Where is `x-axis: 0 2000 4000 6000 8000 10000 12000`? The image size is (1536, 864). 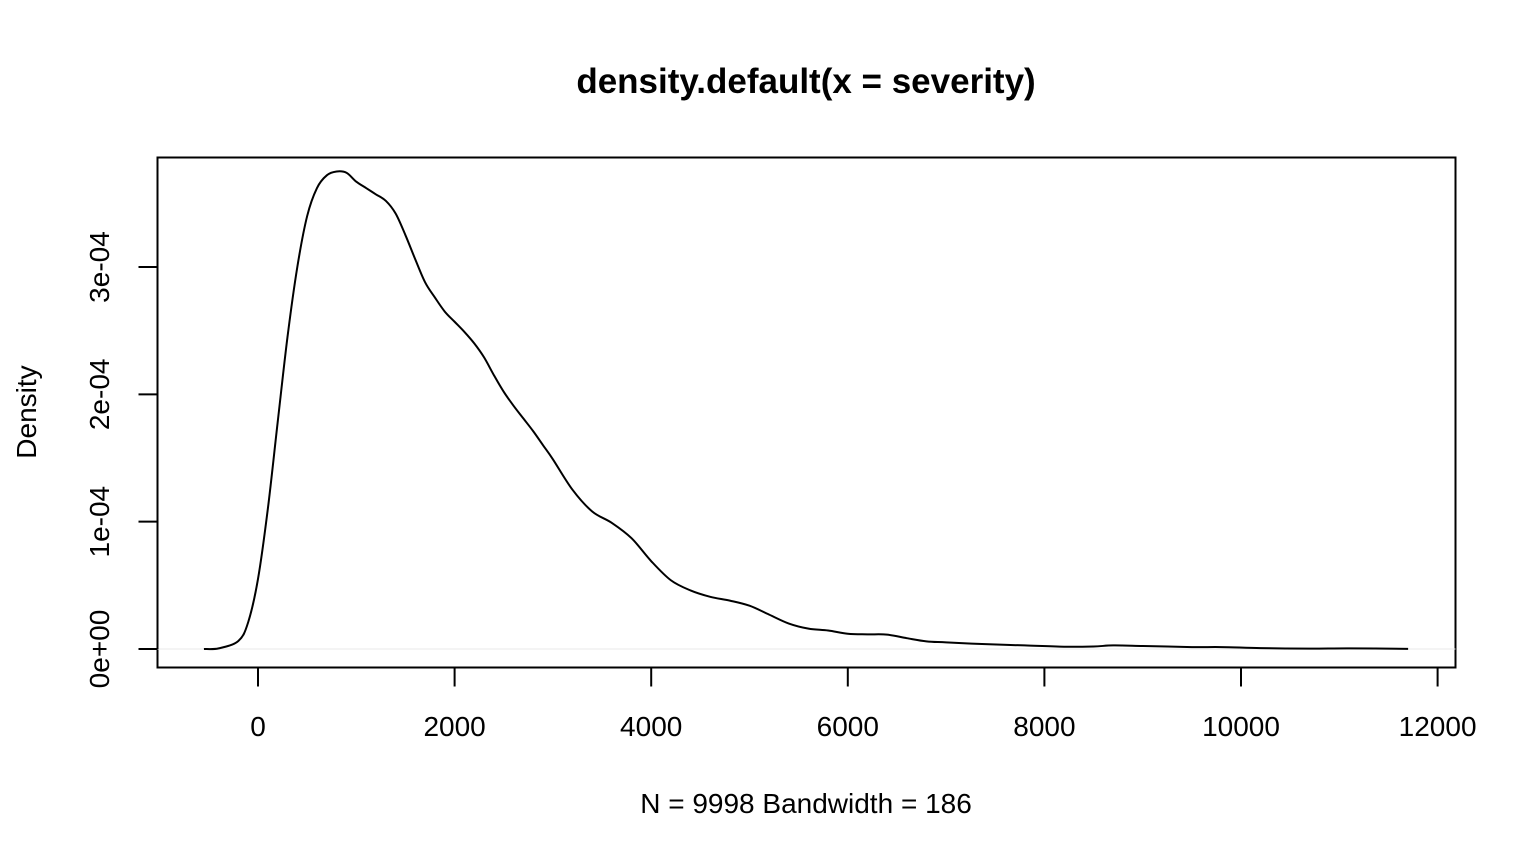
x-axis: 0 2000 4000 6000 8000 10000 12000 is located at coordinates (863, 704).